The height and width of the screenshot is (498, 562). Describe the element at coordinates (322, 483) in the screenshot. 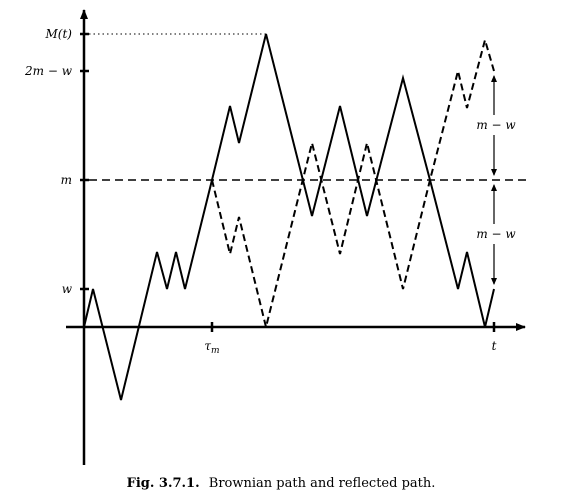

I see `caption-text: Brownian path and reflected path.` at that location.